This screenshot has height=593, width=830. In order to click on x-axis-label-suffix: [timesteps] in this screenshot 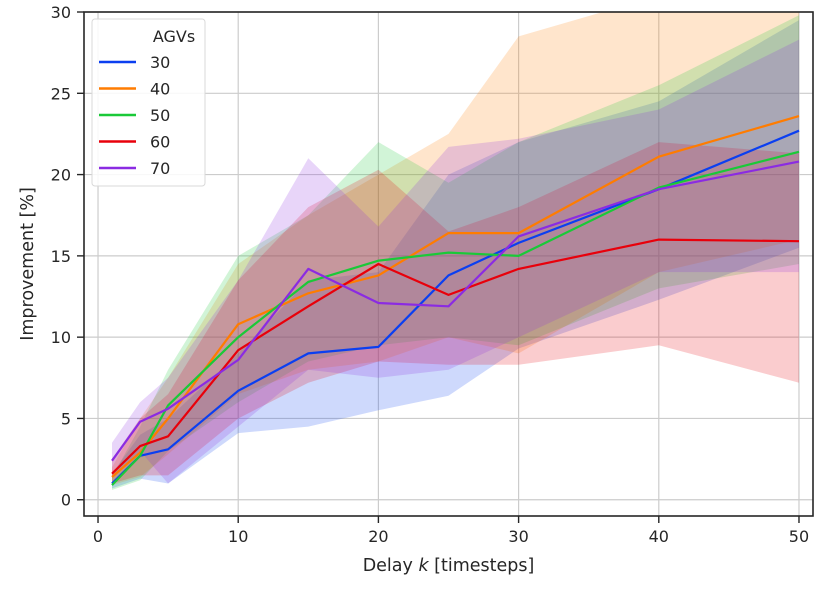, I will do `click(482, 566)`.